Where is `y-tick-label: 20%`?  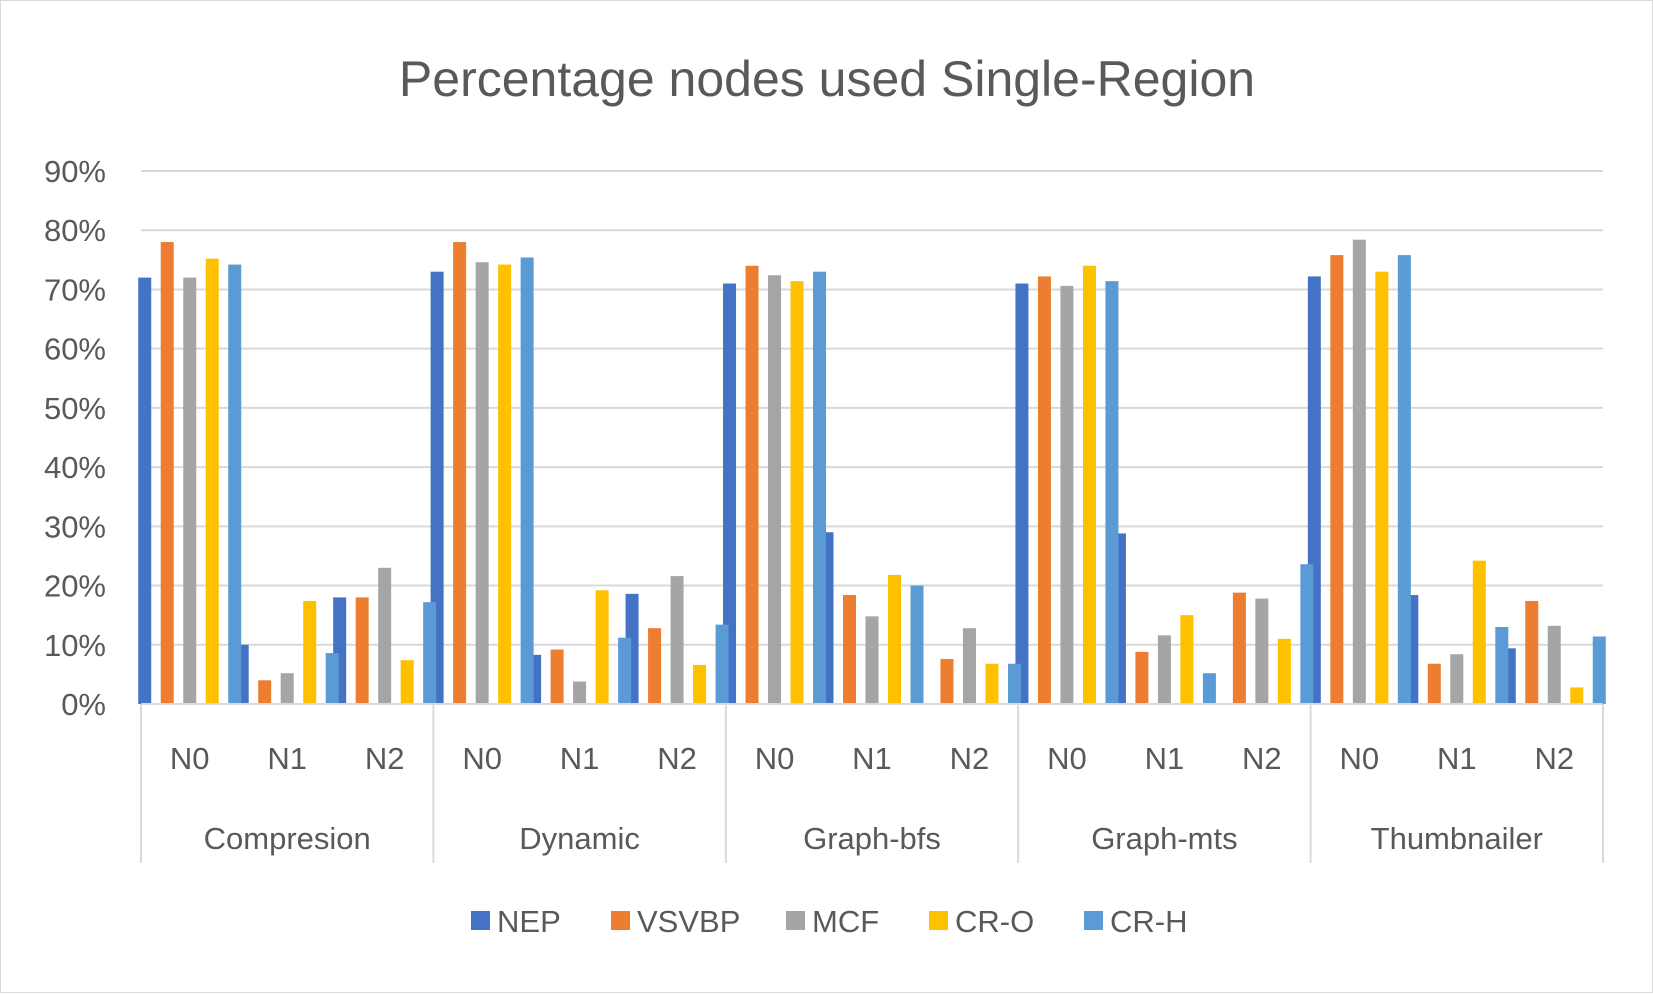
y-tick-label: 20% is located at coordinates (75, 586).